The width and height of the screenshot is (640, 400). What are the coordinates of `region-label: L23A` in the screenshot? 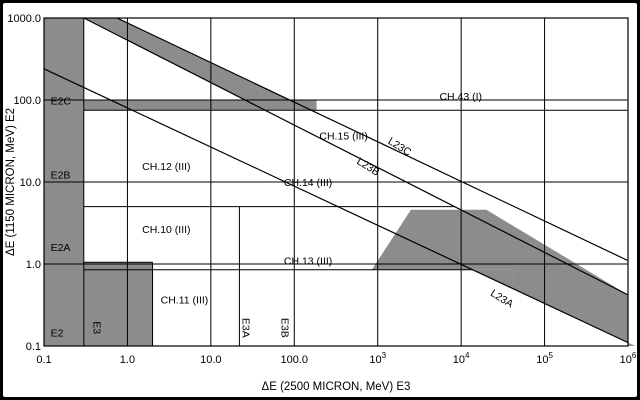 It's located at (501, 298).